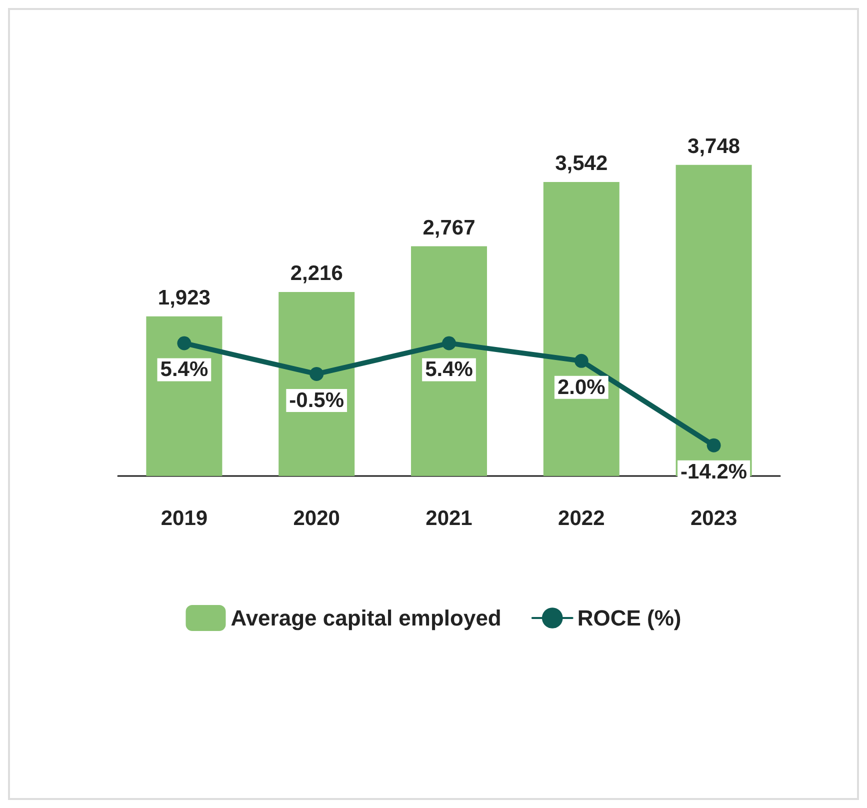 This screenshot has height=808, width=867. Describe the element at coordinates (316, 400) in the screenshot. I see `data-label: -0.5%` at that location.